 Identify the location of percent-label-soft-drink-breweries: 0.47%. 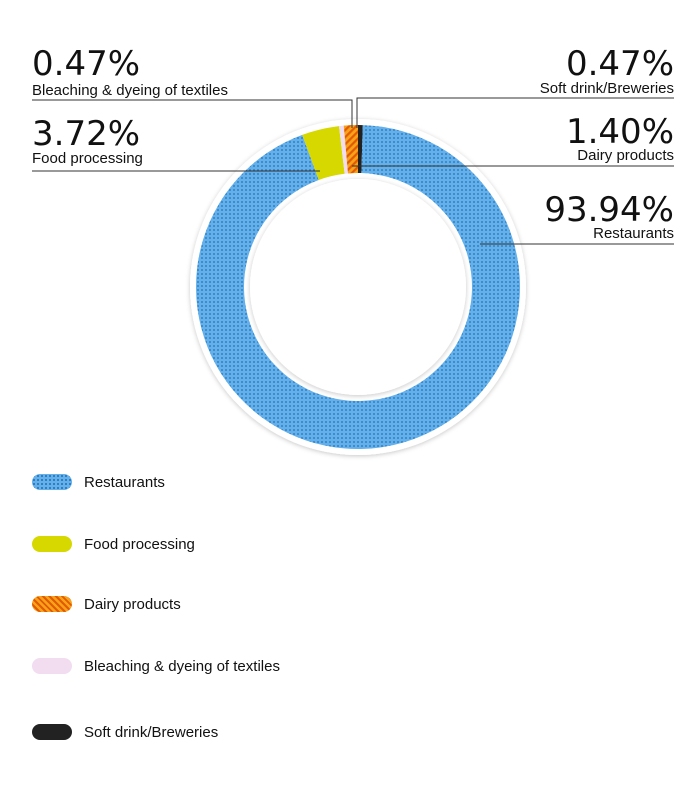
(620, 64).